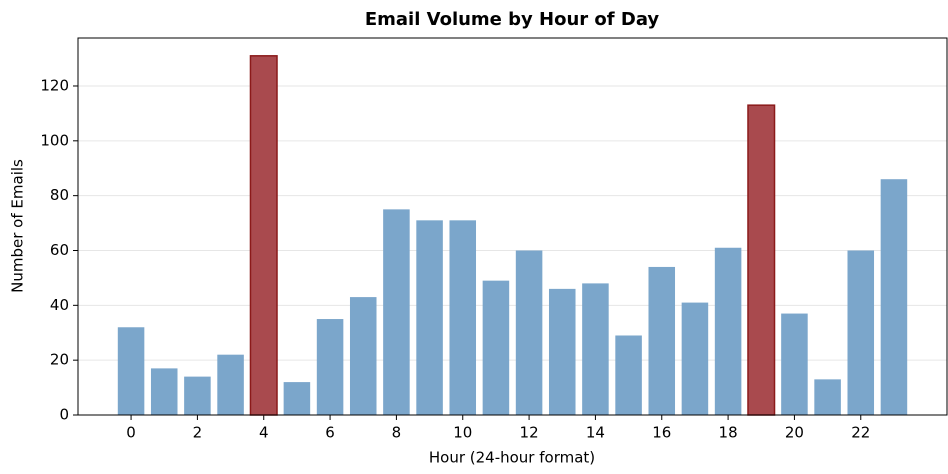 The width and height of the screenshot is (948, 474). What do you see at coordinates (264, 433) in the screenshot?
I see `x-tick-label: 4` at bounding box center [264, 433].